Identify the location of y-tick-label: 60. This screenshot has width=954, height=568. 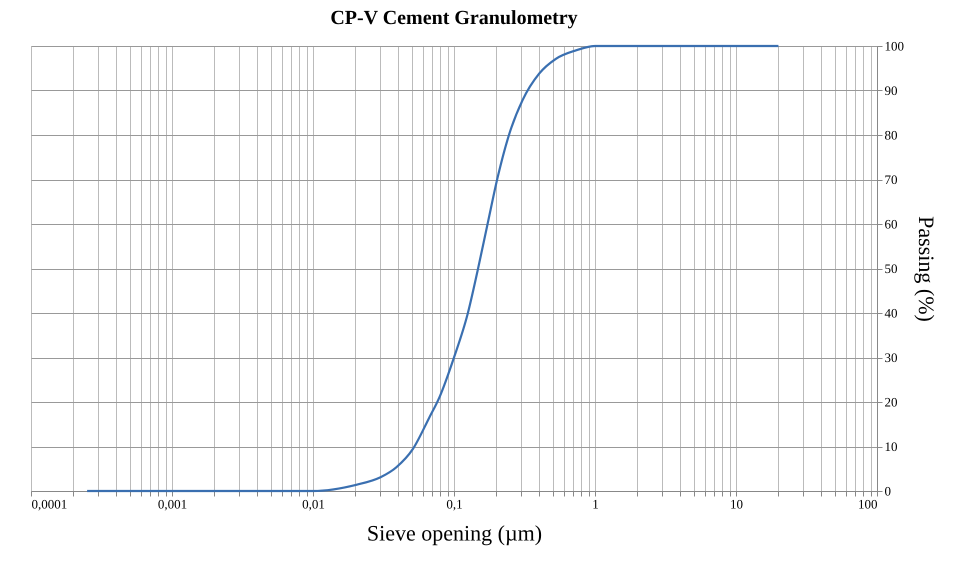
(891, 224).